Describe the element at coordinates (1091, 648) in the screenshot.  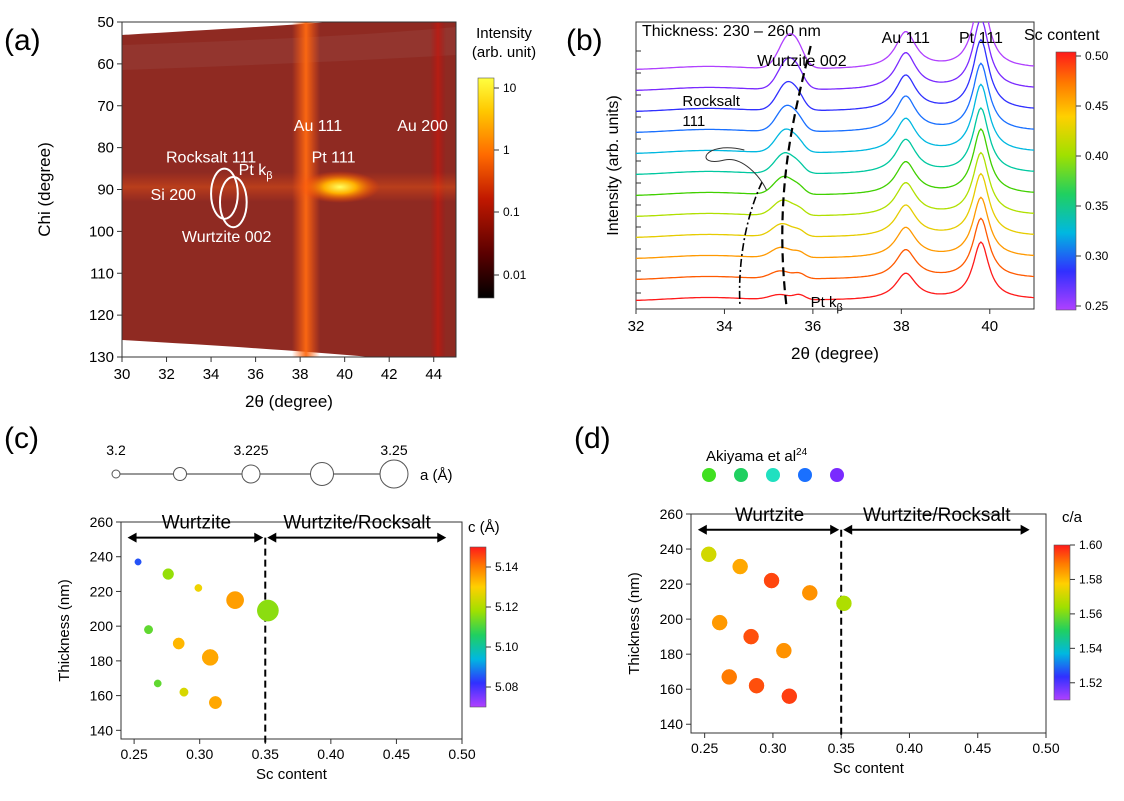
I see `d-cb-tick-label: 1.54` at that location.